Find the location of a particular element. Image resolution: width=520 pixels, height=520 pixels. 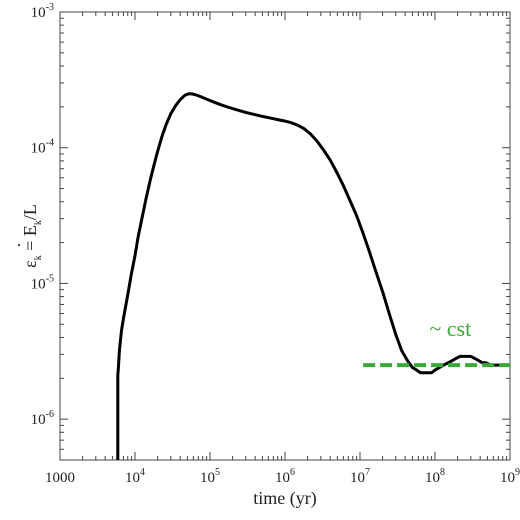

x-tick-label: 10⁸ is located at coordinates (435, 476).